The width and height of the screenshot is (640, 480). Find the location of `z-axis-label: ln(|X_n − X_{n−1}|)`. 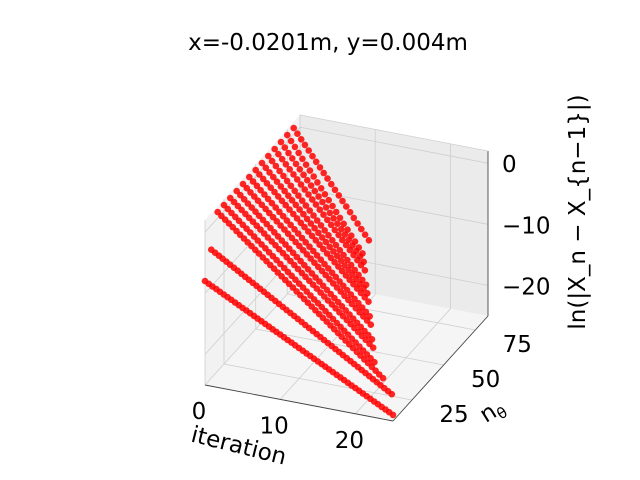

z-axis-label: ln(|X_n − X_{n−1}|) is located at coordinates (578, 211).